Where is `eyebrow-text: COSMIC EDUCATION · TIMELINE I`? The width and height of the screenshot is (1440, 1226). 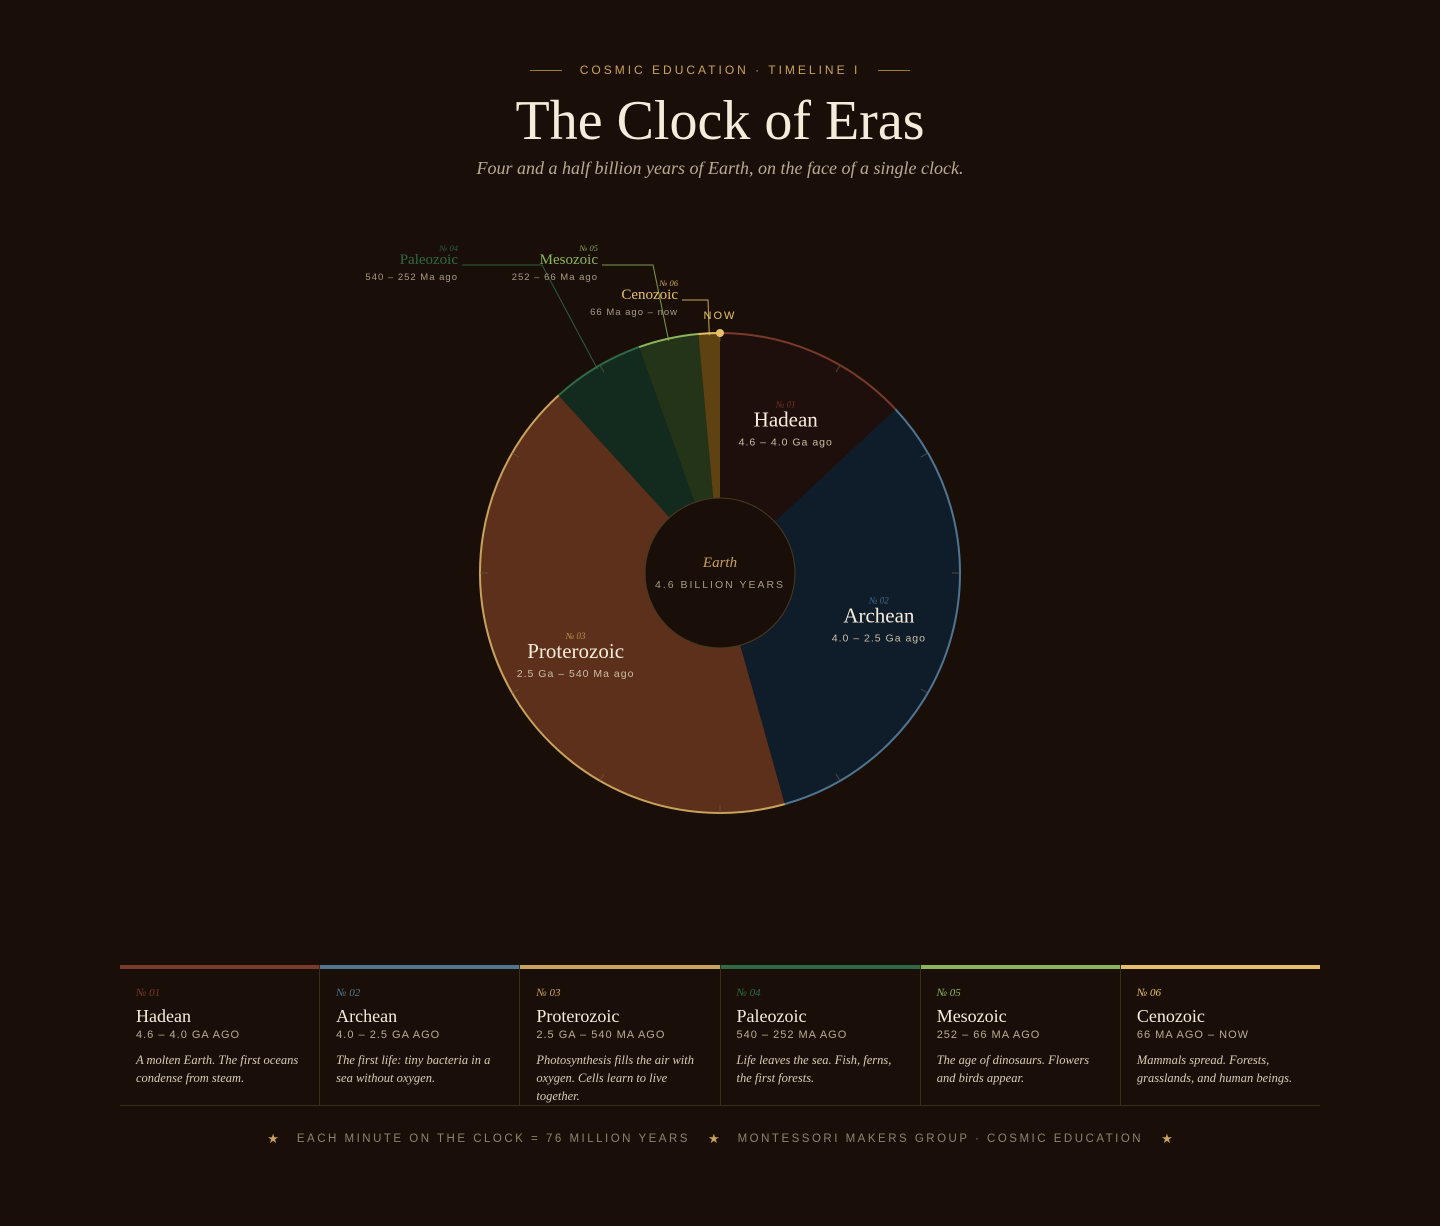
eyebrow-text: COSMIC EDUCATION · TIMELINE I is located at coordinates (720, 70).